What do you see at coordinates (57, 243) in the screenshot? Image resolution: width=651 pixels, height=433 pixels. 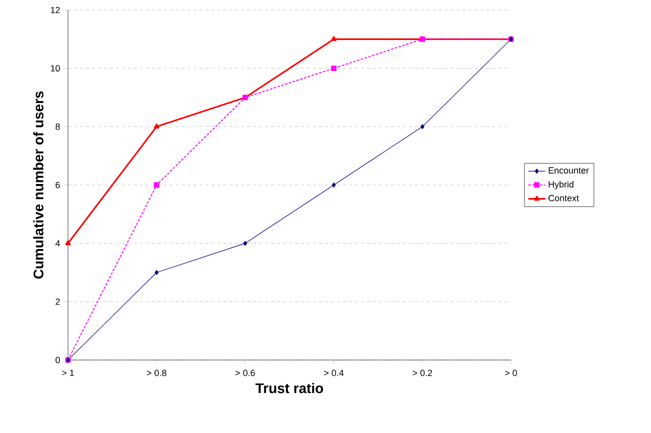 I see `y-tick-label: 4` at bounding box center [57, 243].